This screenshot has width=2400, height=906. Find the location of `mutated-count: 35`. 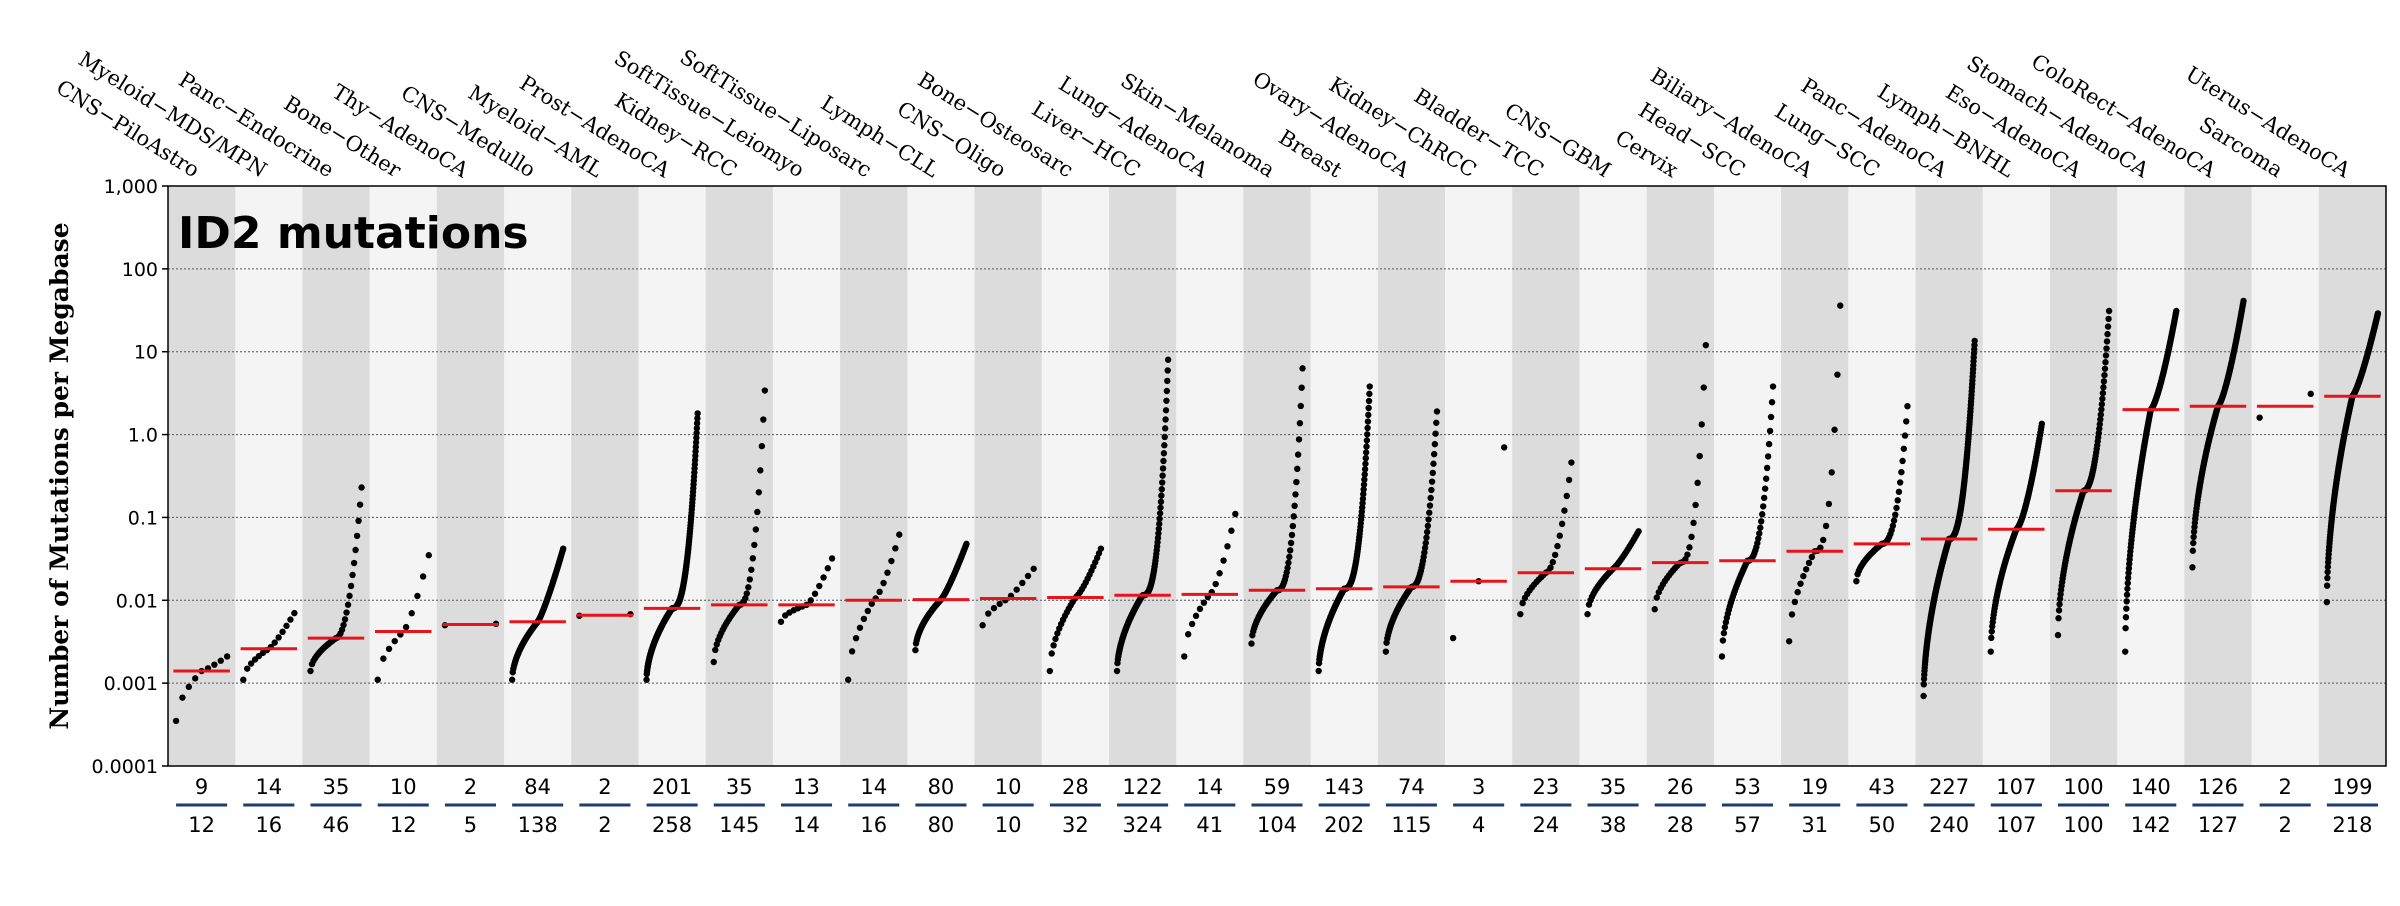

mutated-count: 35 is located at coordinates (1613, 787).